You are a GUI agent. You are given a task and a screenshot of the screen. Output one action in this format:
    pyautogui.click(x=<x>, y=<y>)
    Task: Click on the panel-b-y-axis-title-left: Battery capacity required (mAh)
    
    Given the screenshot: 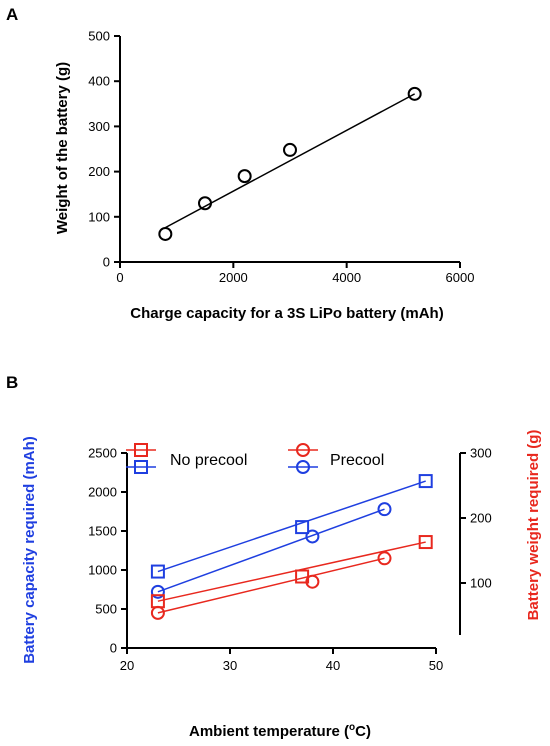 What is the action you would take?
    pyautogui.click(x=29, y=550)
    